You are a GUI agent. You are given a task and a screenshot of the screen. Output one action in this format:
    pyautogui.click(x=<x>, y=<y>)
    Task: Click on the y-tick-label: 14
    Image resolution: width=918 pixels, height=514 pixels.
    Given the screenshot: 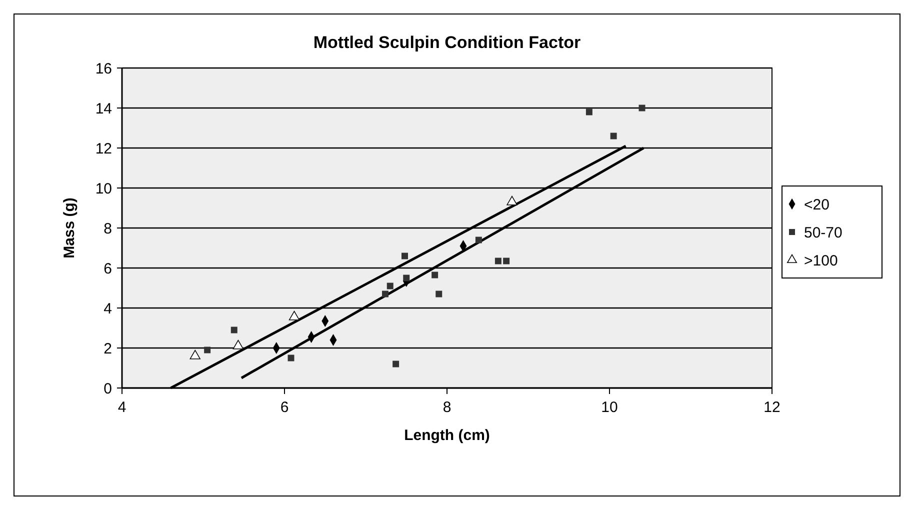 What is the action you would take?
    pyautogui.click(x=103, y=109)
    